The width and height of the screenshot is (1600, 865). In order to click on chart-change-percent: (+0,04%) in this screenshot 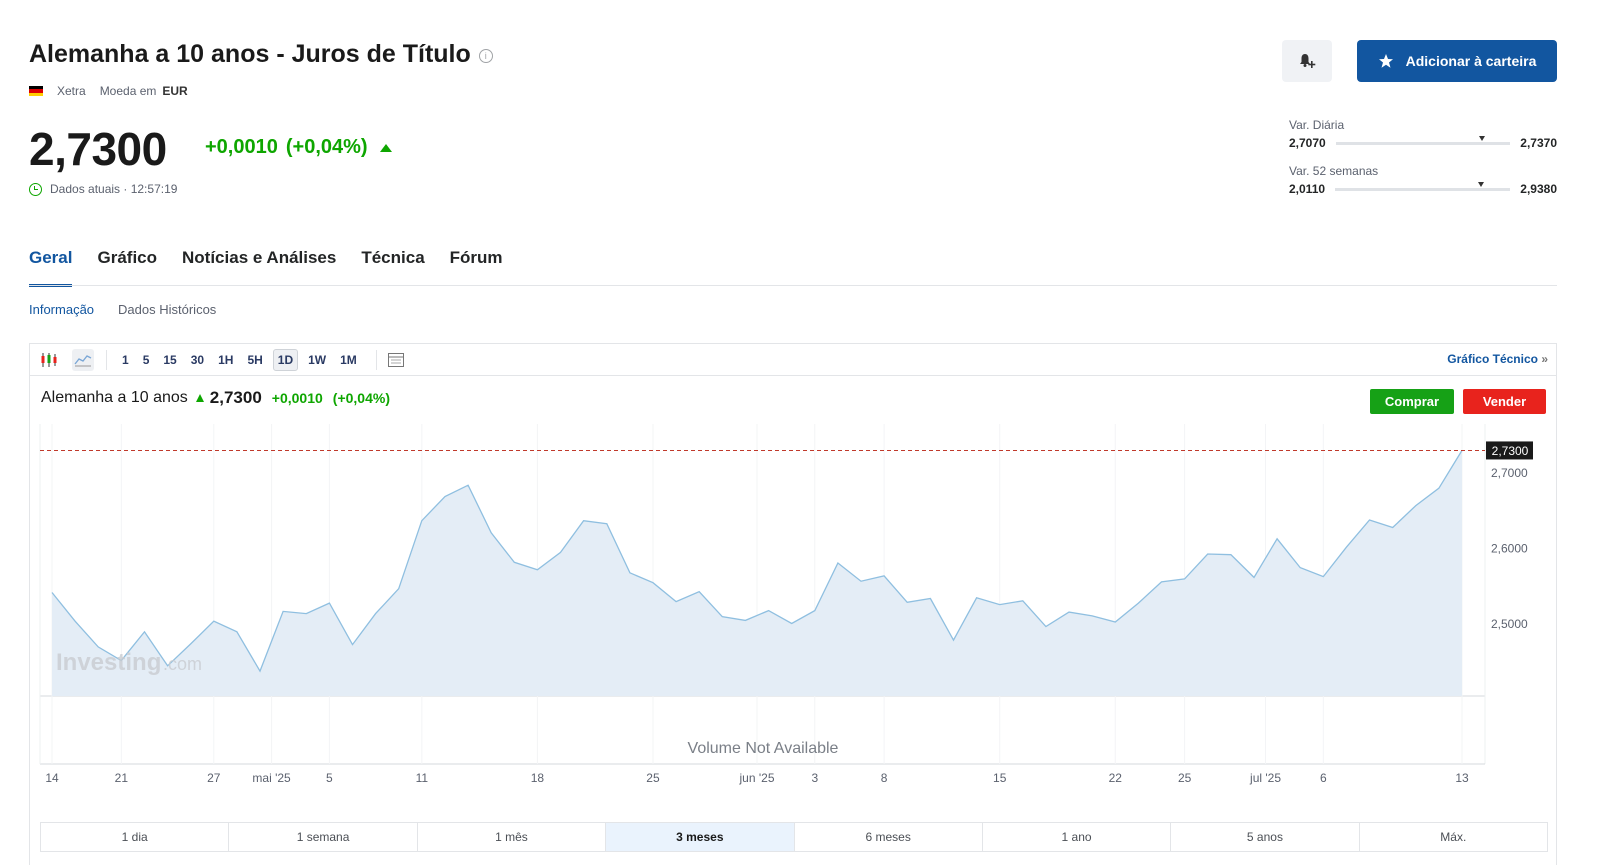, I will do `click(361, 398)`.